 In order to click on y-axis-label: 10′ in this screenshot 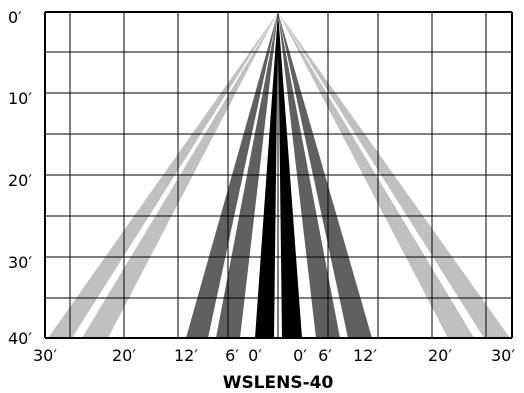, I will do `click(20, 98)`.